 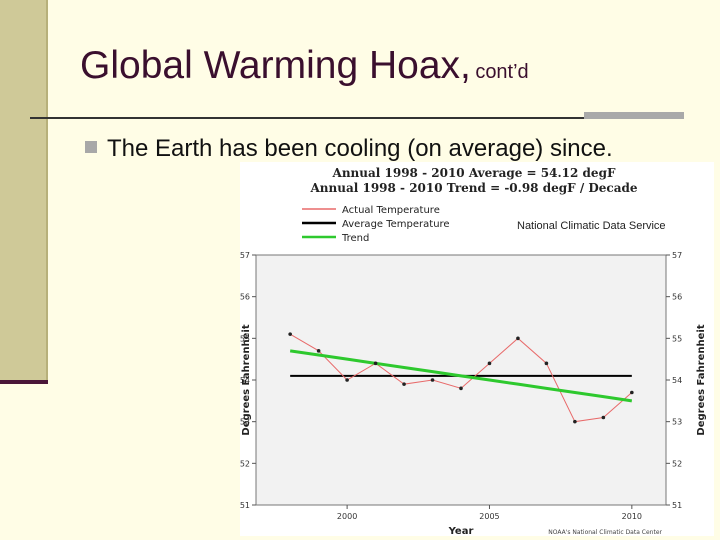 What do you see at coordinates (357, 118) in the screenshot?
I see `title-rule` at bounding box center [357, 118].